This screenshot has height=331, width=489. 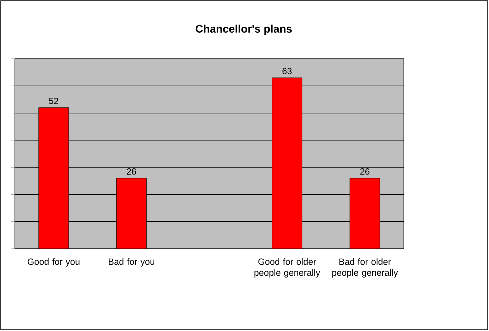 I want to click on chart-title: Chancellor's plans, so click(x=244, y=30).